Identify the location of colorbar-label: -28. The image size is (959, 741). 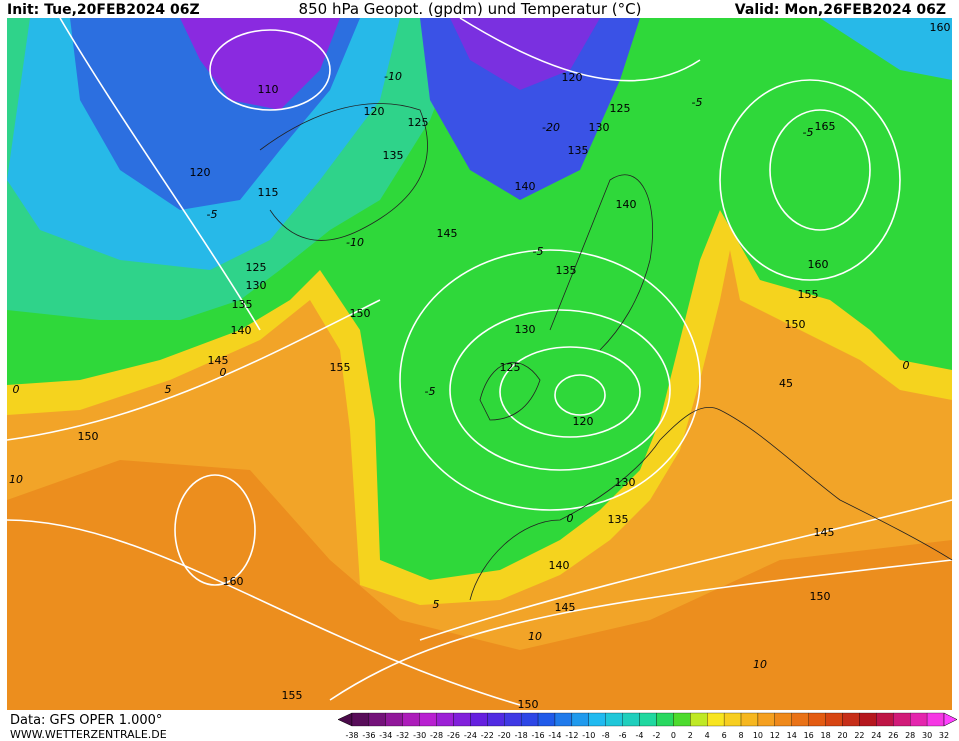
(436, 735).